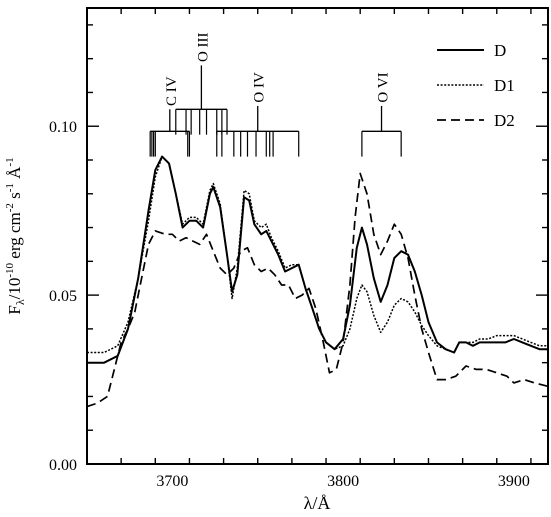 The height and width of the screenshot is (517, 551). Describe the element at coordinates (14, 289) in the screenshot. I see `y-label-scale: /10` at that location.